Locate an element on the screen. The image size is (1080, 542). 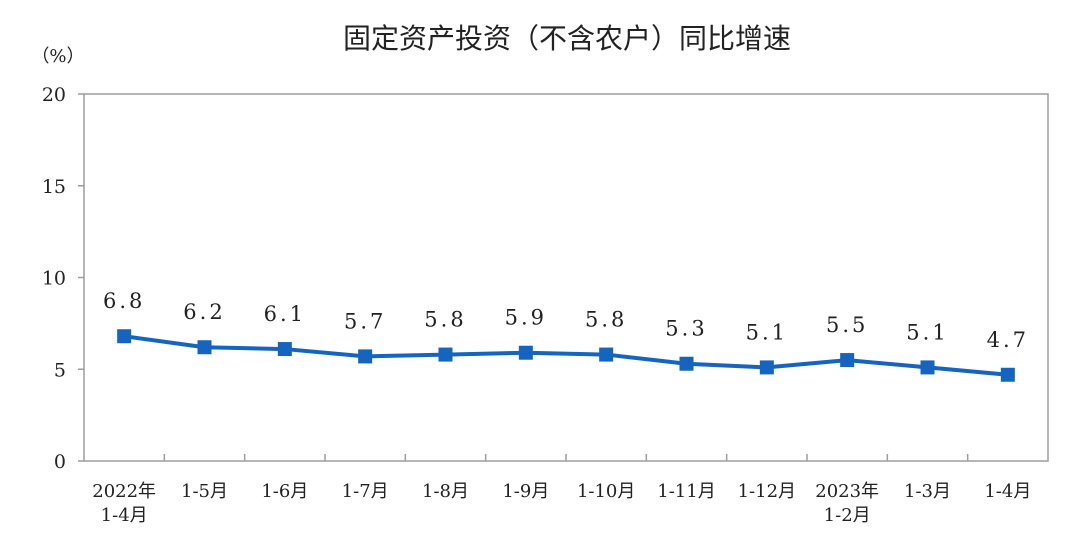
x-tick-label: 1-6月 is located at coordinates (284, 491).